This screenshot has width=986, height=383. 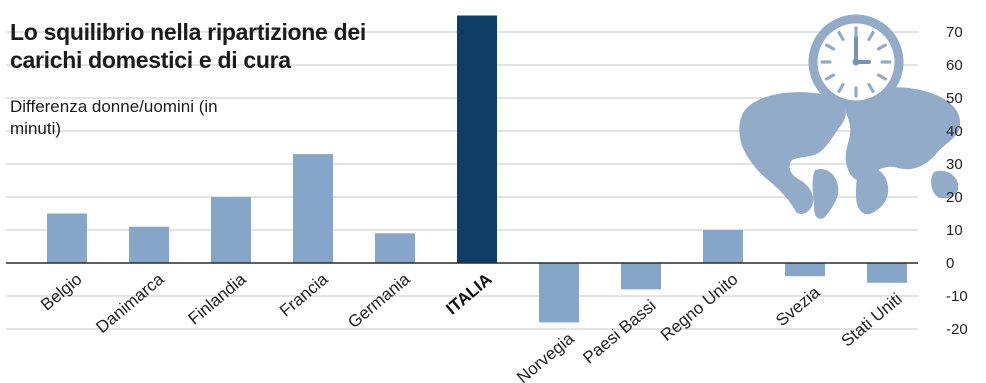 What do you see at coordinates (641, 276) in the screenshot?
I see `bar-paesi-bassi` at bounding box center [641, 276].